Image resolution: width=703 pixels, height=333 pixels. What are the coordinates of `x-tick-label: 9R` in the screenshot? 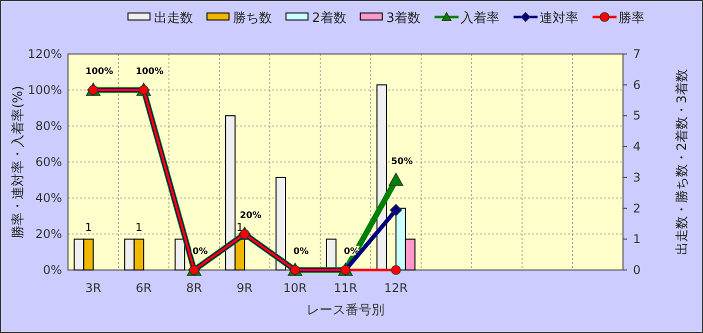 It's located at (244, 288).